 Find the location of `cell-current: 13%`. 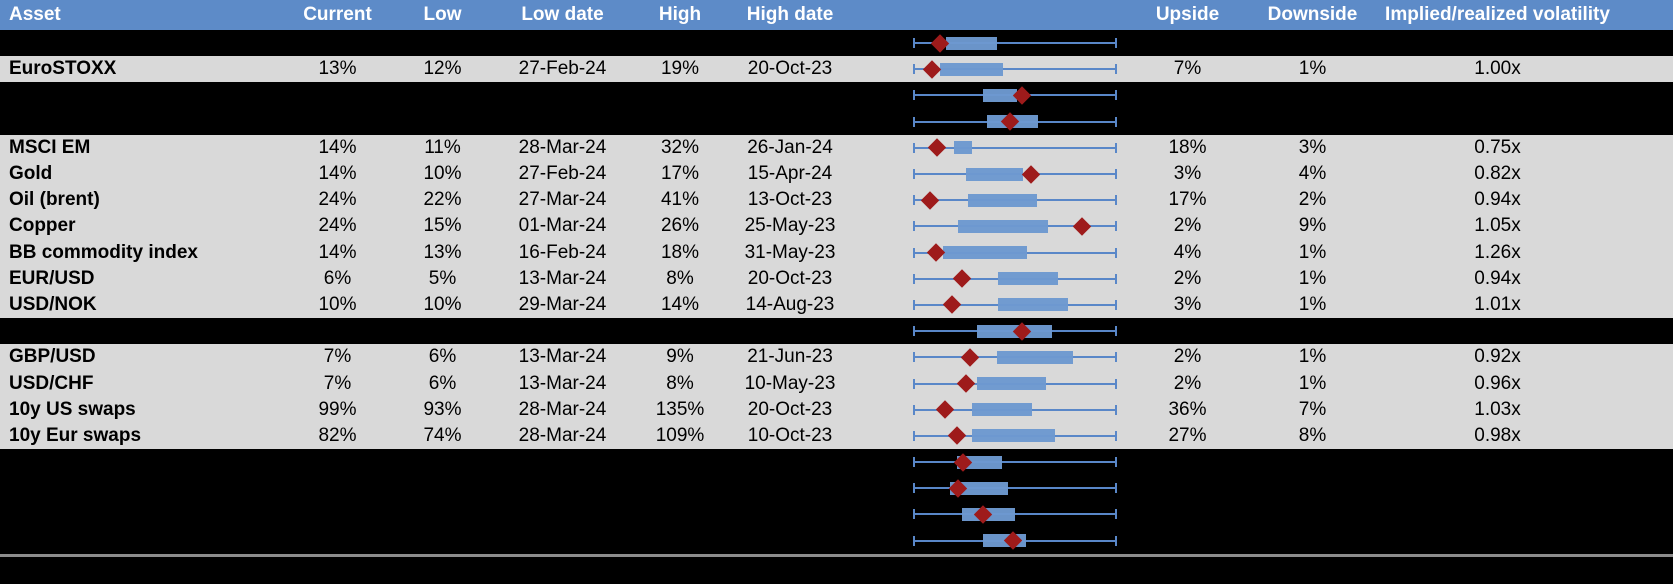

cell-current: 13% is located at coordinates (337, 69).